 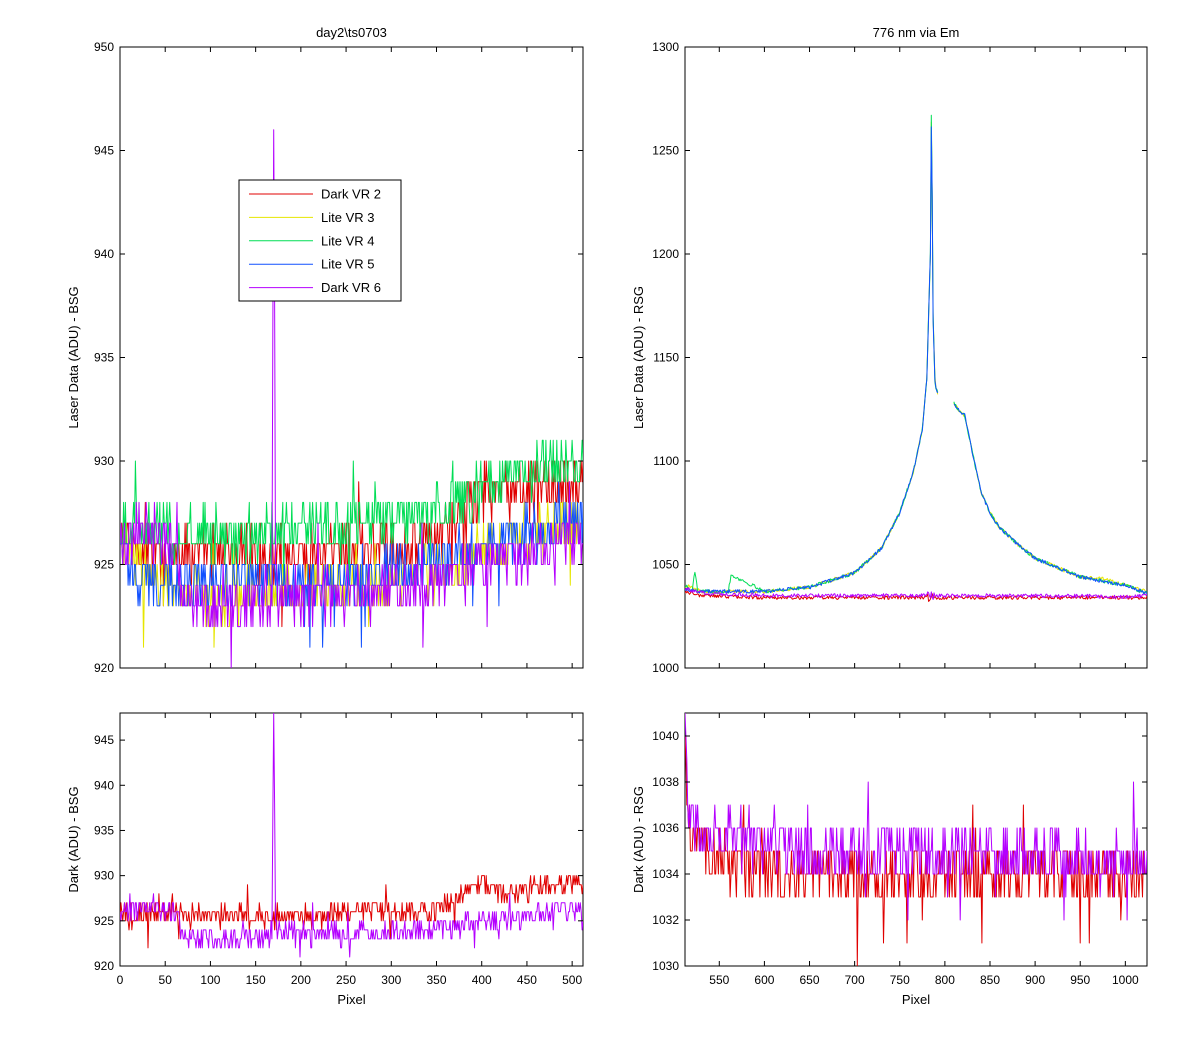 I want to click on legend-label: Lite VR 3, so click(x=347, y=217).